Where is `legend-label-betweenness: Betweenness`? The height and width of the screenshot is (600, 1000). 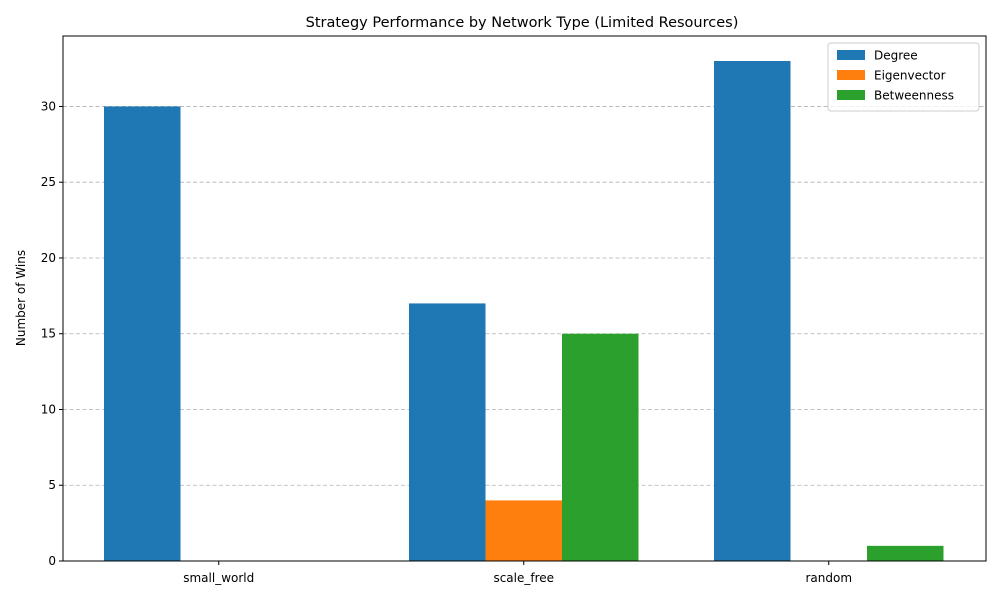
legend-label-betweenness: Betweenness is located at coordinates (914, 96).